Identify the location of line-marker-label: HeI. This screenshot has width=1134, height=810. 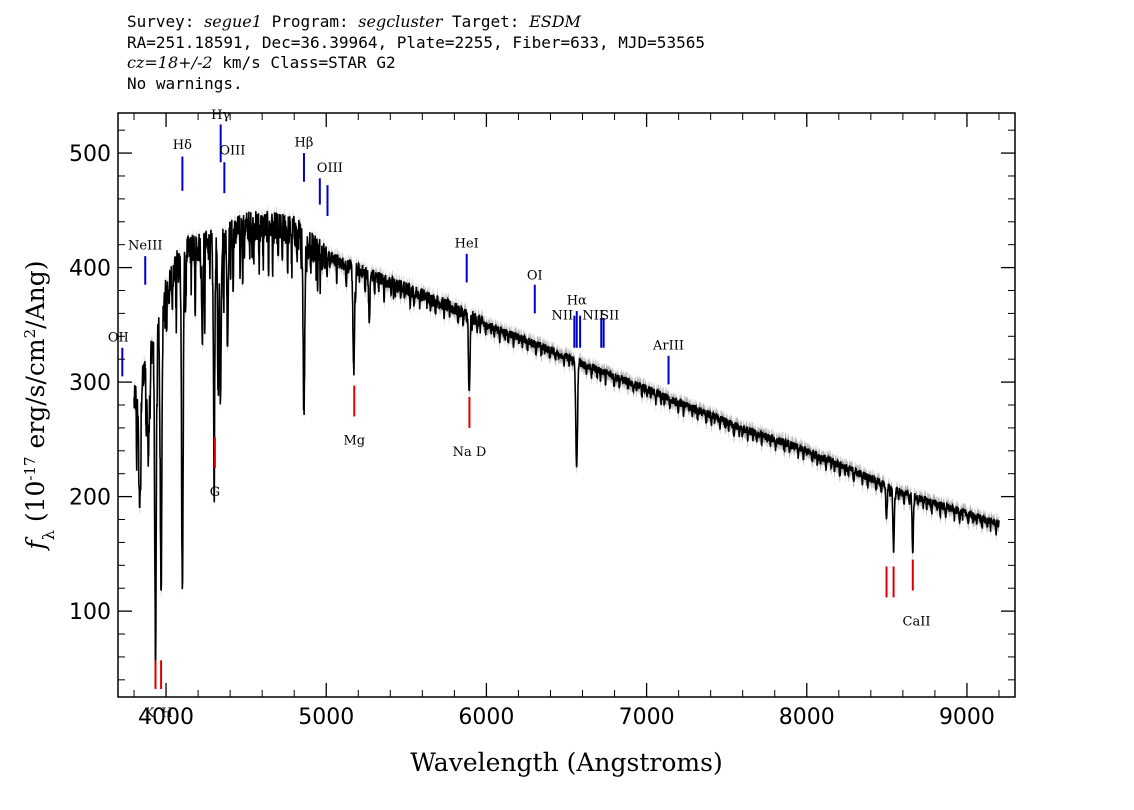
(467, 243).